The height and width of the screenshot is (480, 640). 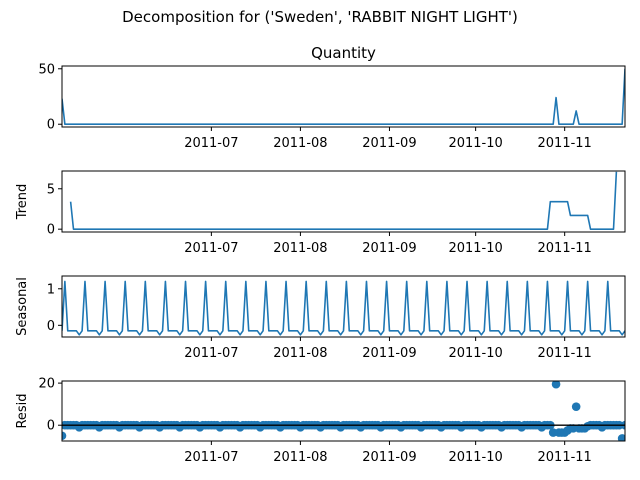 I want to click on seasonal-axes-frame, so click(x=343, y=306).